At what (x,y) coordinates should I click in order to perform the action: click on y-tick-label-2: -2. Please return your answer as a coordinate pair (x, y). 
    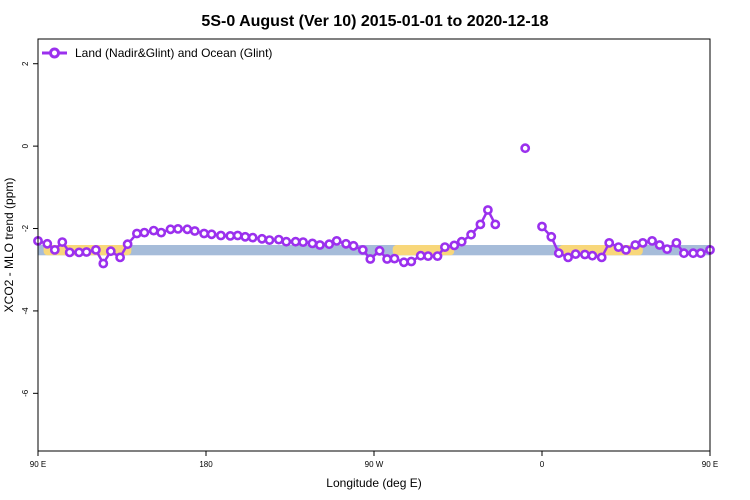
    Looking at the image, I should click on (25, 228).